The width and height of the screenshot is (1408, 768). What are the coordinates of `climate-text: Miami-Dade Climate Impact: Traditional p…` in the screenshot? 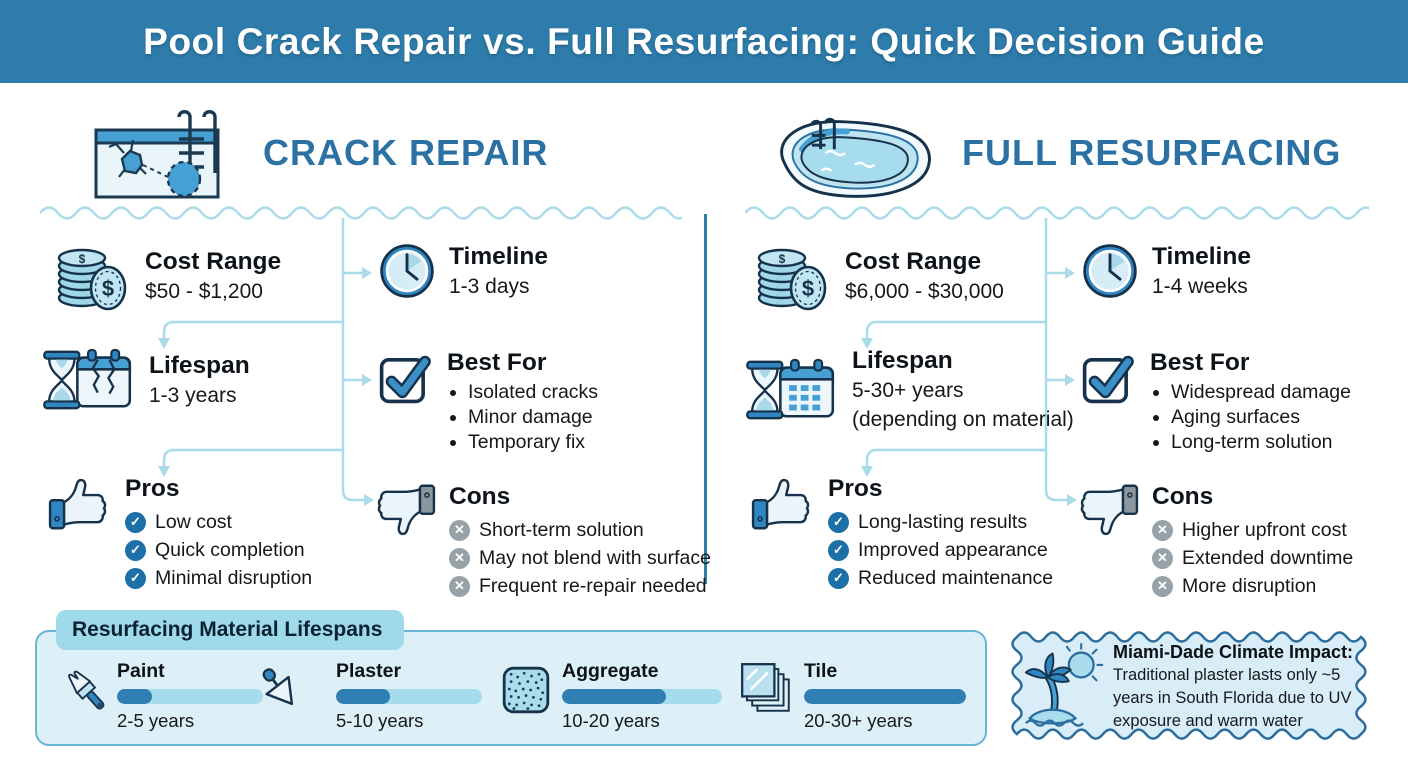 It's located at (1236, 686).